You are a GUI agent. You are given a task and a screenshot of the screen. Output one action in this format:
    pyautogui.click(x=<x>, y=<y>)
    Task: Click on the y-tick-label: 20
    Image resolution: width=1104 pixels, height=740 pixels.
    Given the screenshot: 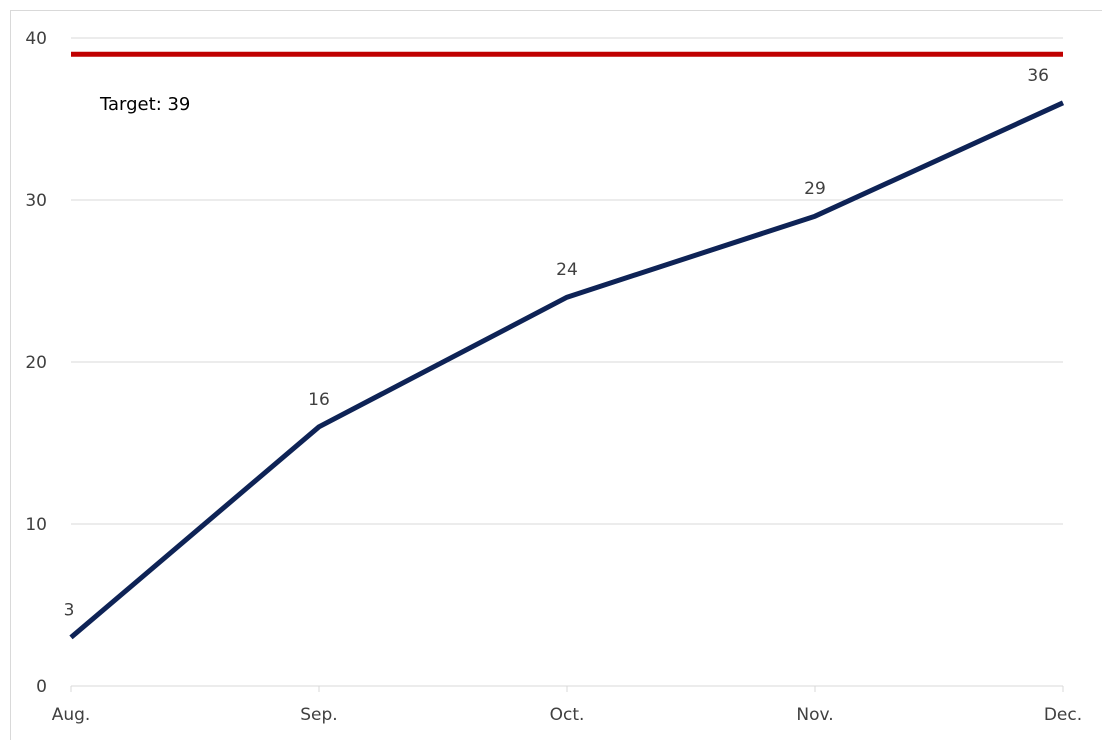 What is the action you would take?
    pyautogui.click(x=36, y=363)
    